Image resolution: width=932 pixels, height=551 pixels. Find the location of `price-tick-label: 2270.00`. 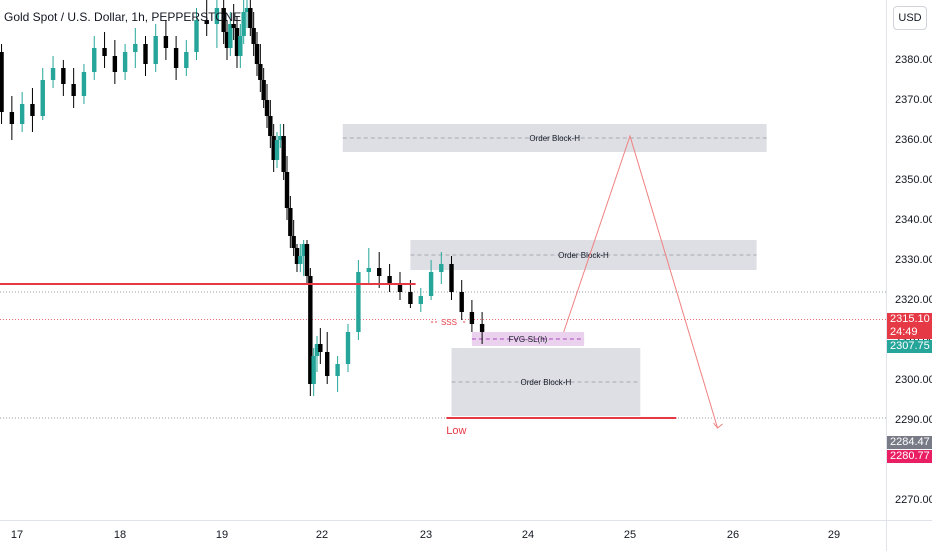

price-tick-label: 2270.00 is located at coordinates (913, 500).